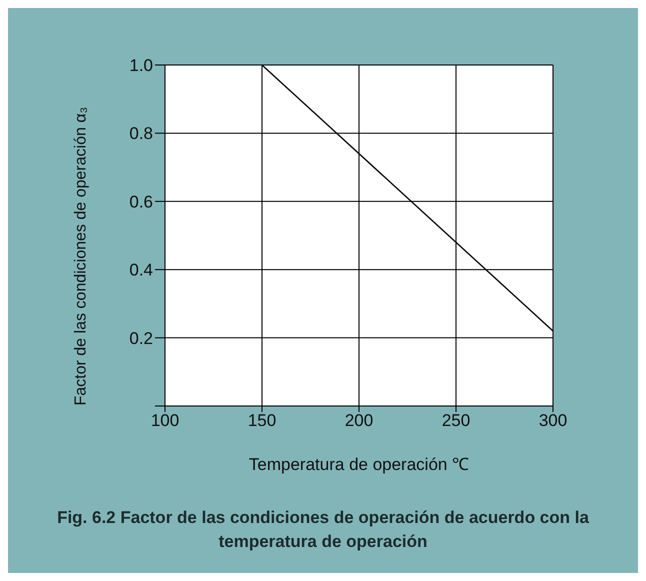 The width and height of the screenshot is (646, 581). Describe the element at coordinates (359, 464) in the screenshot. I see `x-axis-title: Temperatura de operación ℃` at that location.